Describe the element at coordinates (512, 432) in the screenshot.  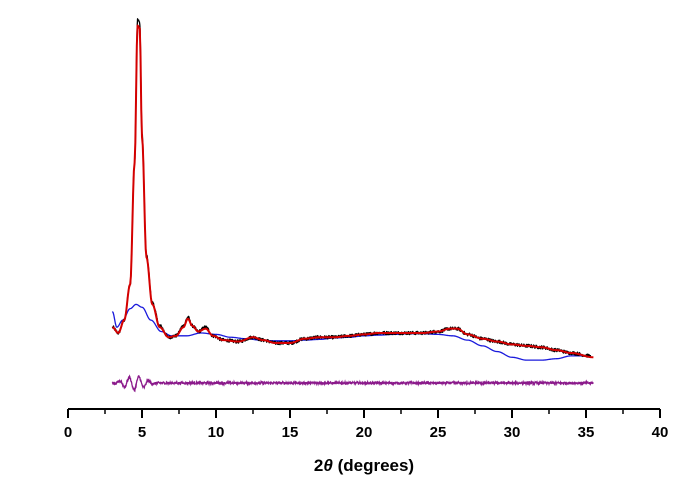
I see `x-tick-label: 30` at that location.